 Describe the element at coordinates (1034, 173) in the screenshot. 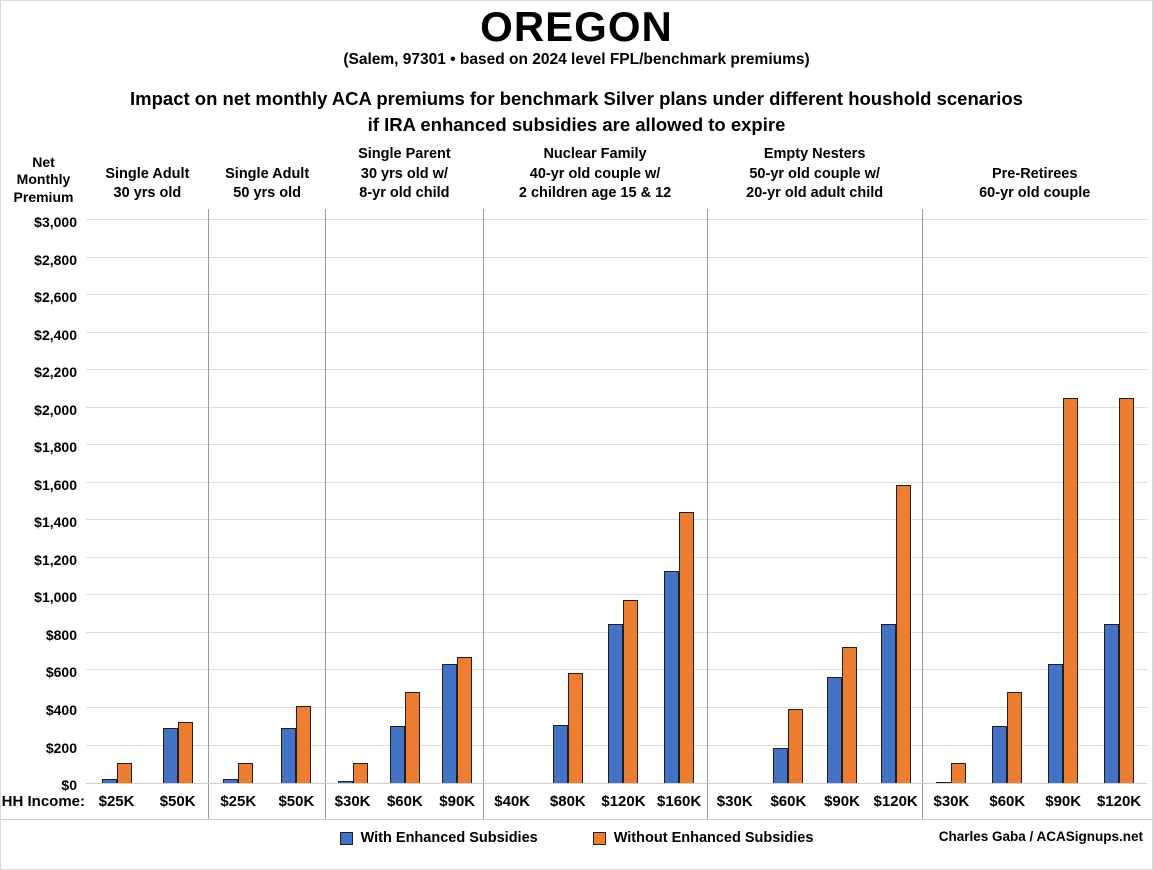

I see `panel-title-line: Pre-Retirees` at that location.